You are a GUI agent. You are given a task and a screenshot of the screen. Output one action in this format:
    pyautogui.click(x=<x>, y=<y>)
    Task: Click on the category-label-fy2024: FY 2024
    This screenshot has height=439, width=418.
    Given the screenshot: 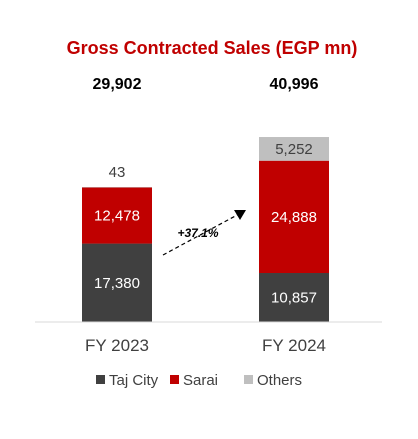 What is the action you would take?
    pyautogui.click(x=294, y=345)
    